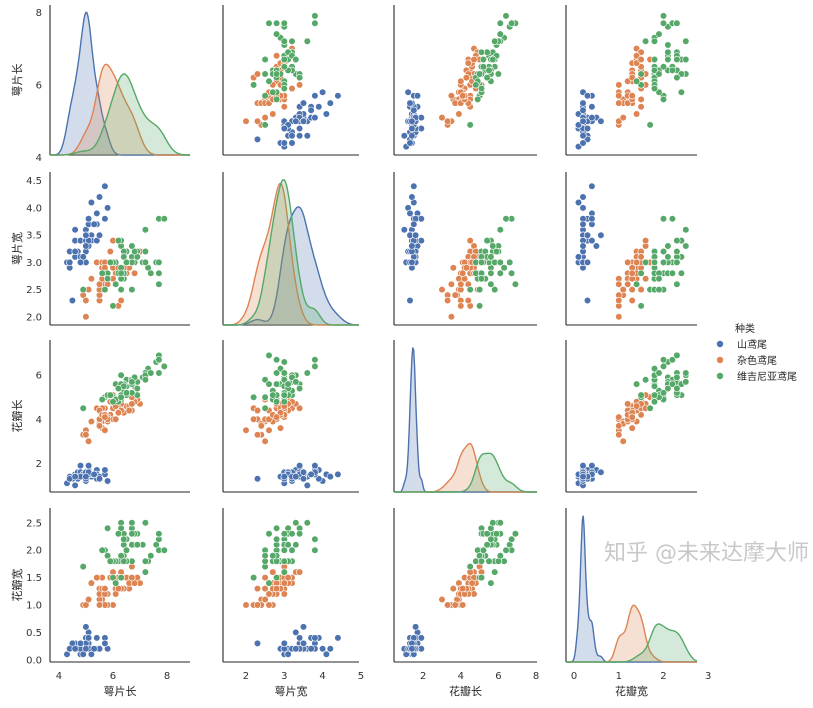 This screenshot has width=813, height=708. Describe the element at coordinates (34, 606) in the screenshot. I see `y-tick-label: 1.0` at that location.